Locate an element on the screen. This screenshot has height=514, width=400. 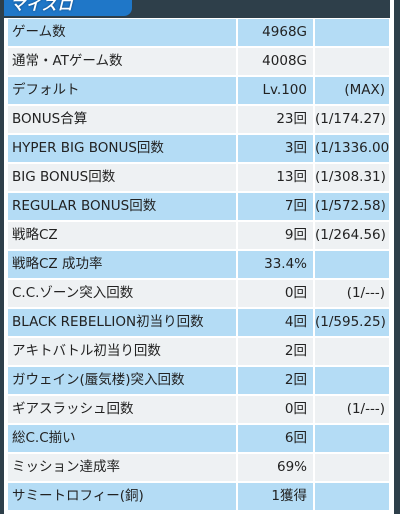
row-label: アキトバトル初当り回数 is located at coordinates (122, 351).